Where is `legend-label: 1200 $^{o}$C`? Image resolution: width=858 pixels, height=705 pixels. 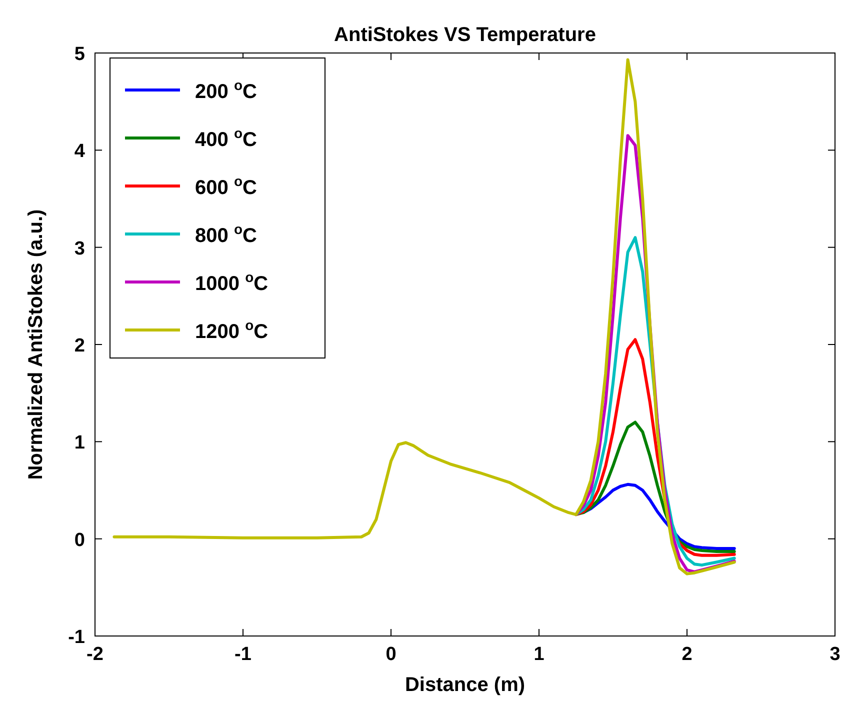
legend-label: 1200 $^{o}$C is located at coordinates (231, 330).